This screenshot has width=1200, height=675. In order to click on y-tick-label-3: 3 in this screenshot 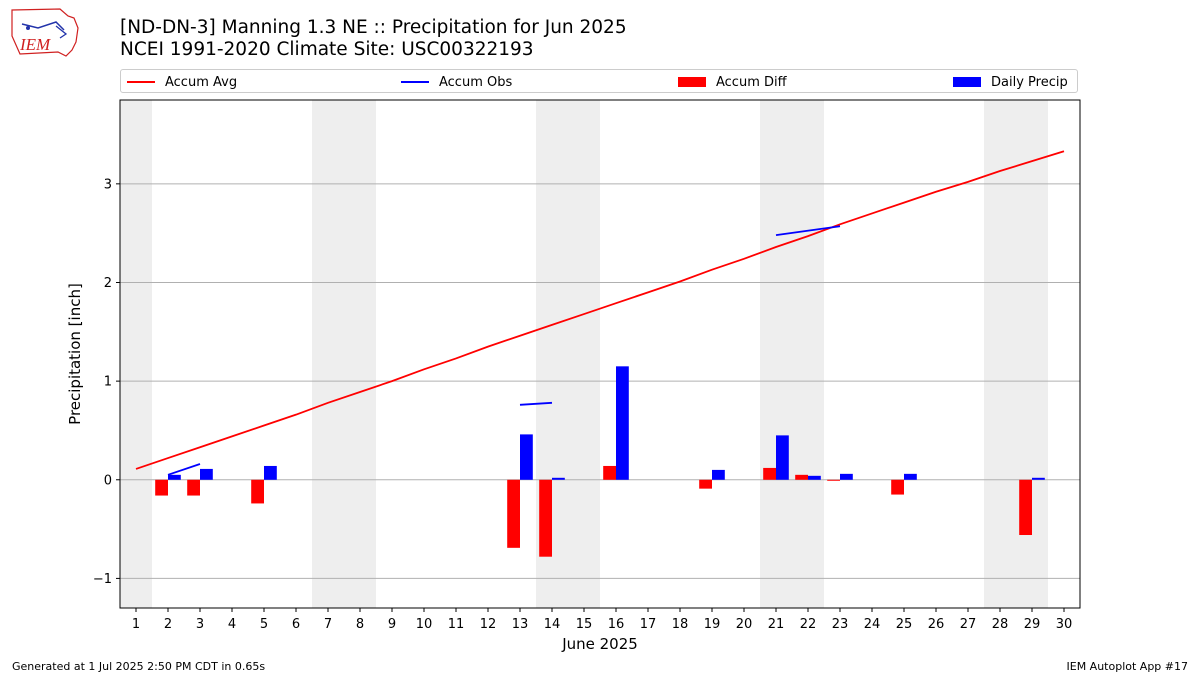, I will do `click(108, 184)`.